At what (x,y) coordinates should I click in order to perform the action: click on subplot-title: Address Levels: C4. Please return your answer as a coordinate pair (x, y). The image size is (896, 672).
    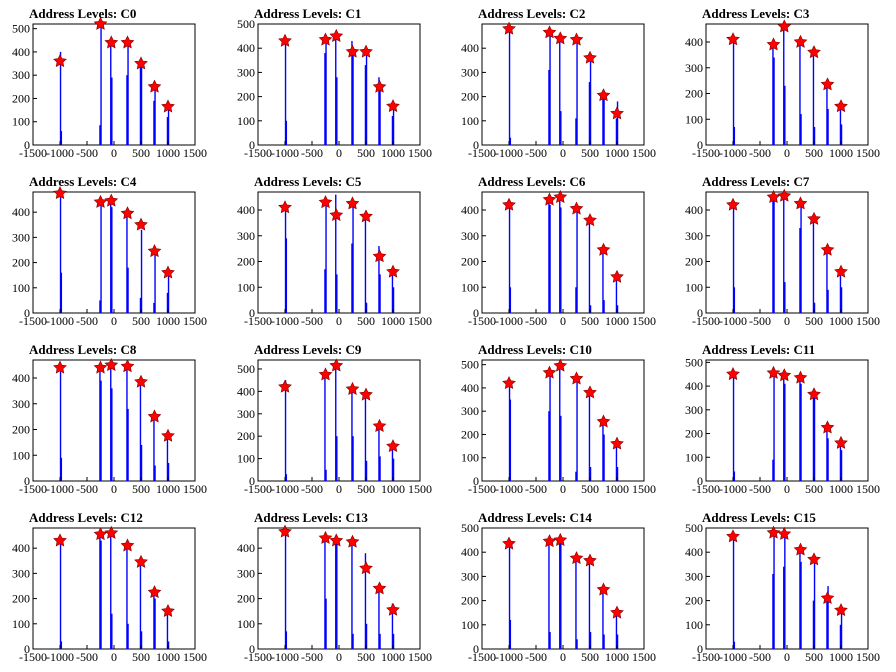
    Looking at the image, I should click on (83, 181).